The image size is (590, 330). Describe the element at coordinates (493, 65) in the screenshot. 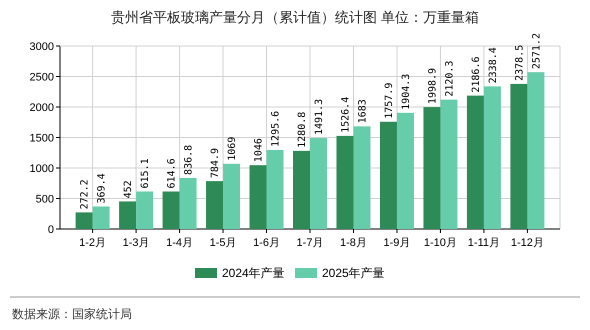

I see `data-label: 2338.4` at that location.